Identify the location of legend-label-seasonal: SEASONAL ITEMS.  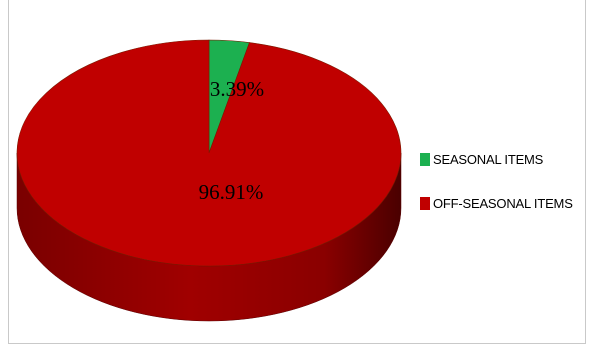
(488, 159).